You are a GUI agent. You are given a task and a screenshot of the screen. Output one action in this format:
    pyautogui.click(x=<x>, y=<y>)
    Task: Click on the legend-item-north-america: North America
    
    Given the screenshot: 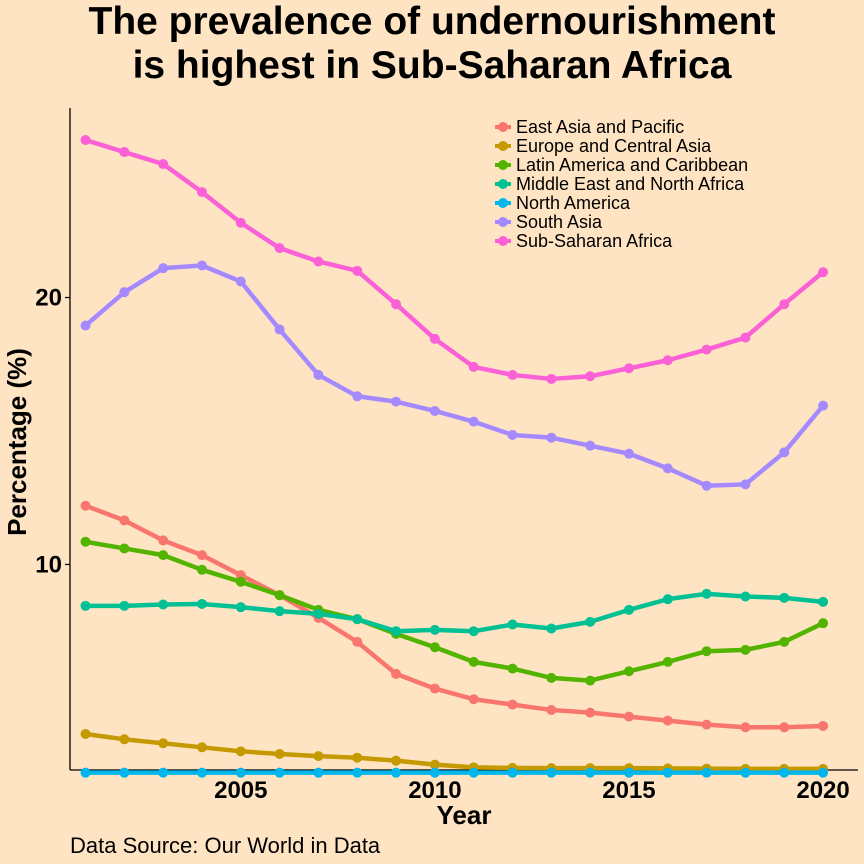 What is the action you would take?
    pyautogui.click(x=563, y=203)
    